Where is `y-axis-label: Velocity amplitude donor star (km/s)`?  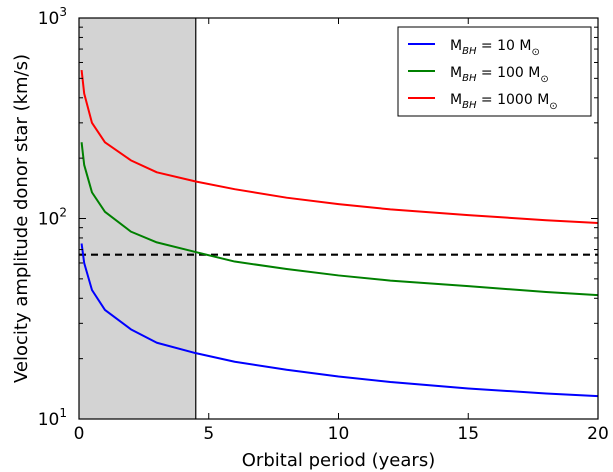
y-axis-label: Velocity amplitude donor star (km/s) is located at coordinates (21, 218).